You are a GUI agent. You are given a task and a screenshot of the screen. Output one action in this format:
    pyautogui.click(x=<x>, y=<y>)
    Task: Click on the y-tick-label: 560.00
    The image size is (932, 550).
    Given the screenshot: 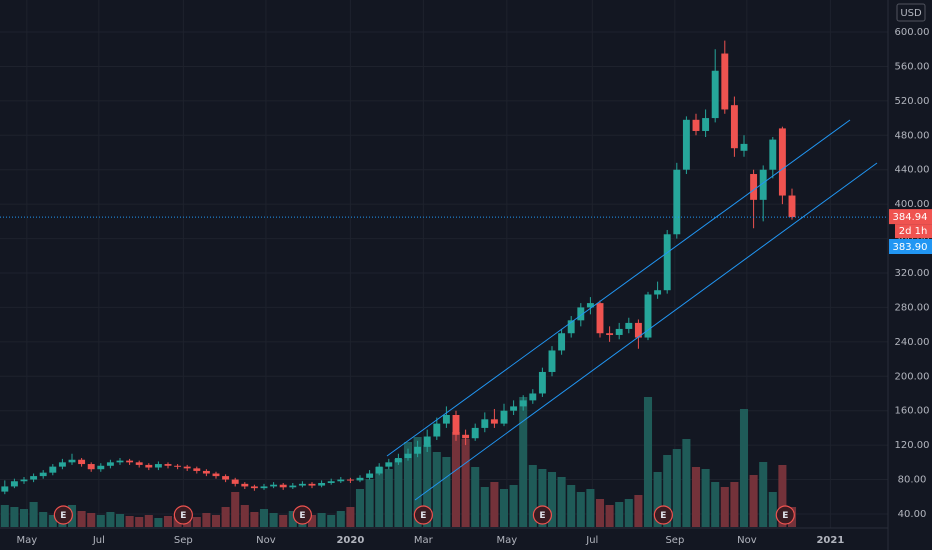 What is the action you would take?
    pyautogui.click(x=912, y=66)
    